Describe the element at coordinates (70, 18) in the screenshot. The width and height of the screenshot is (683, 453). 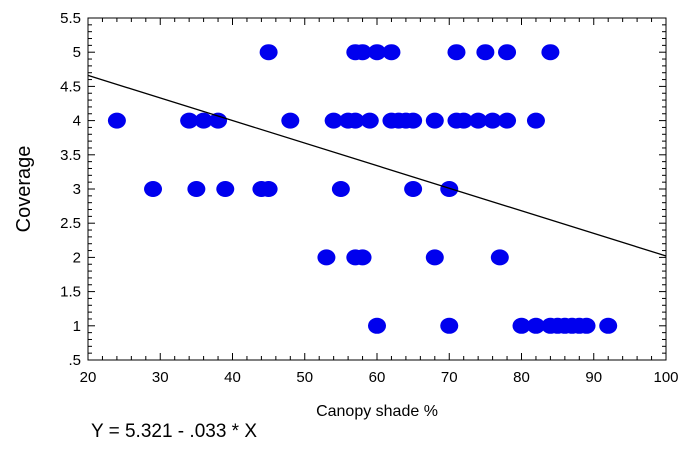
I see `y-tick-label: 5.5` at that location.